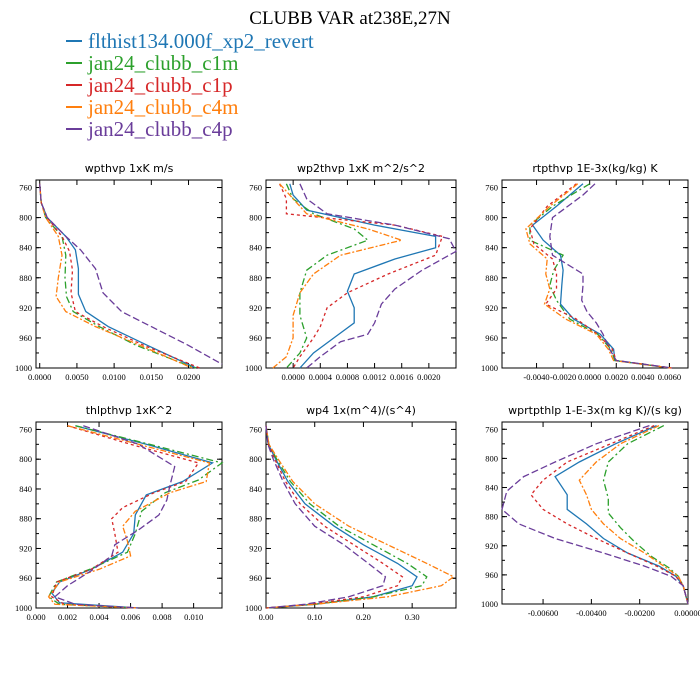 This screenshot has width=700, height=700. Describe the element at coordinates (595, 168) in the screenshot. I see `panel-title: rtpthvp 1E-3x(kg/kg) K` at that location.